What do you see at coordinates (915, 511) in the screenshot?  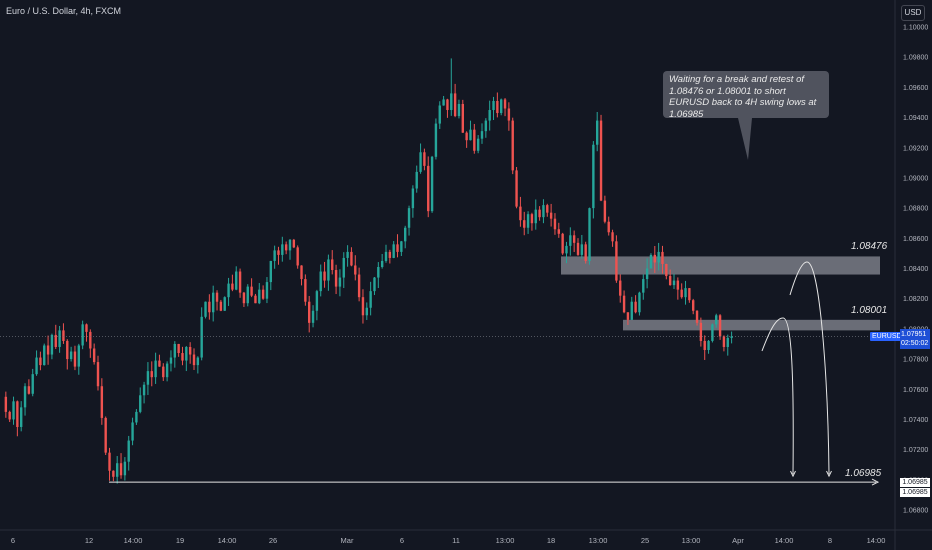 I see `price-tick-label: 1.06800` at bounding box center [915, 511].